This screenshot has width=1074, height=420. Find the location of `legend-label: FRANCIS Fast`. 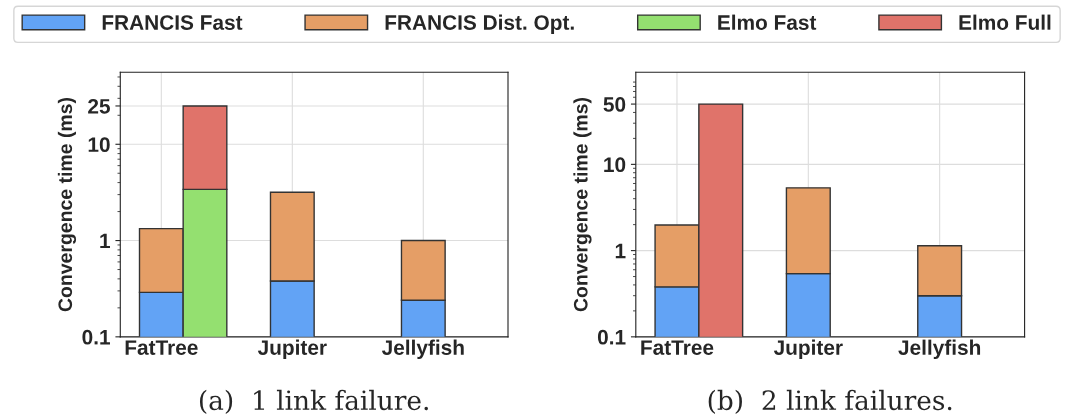

legend-label: FRANCIS Fast is located at coordinates (172, 22).